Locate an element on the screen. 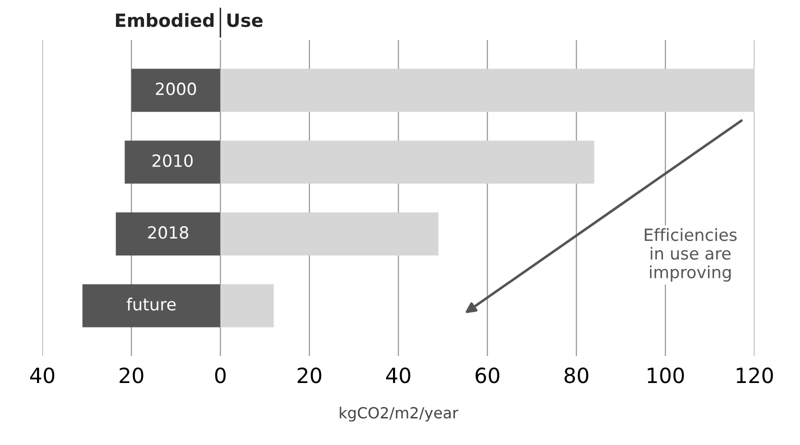 This screenshot has width=800, height=445. y-tick-label: 2018 is located at coordinates (168, 232).